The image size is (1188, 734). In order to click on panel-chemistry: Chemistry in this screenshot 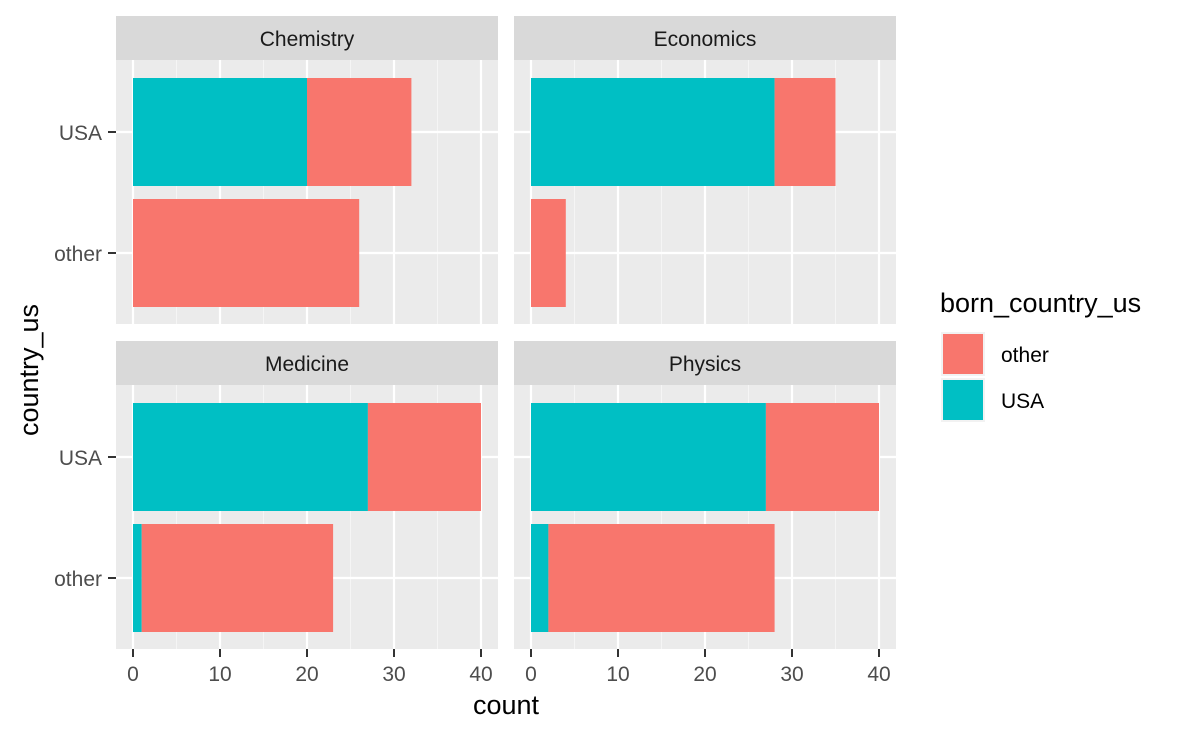, I will do `click(307, 170)`.